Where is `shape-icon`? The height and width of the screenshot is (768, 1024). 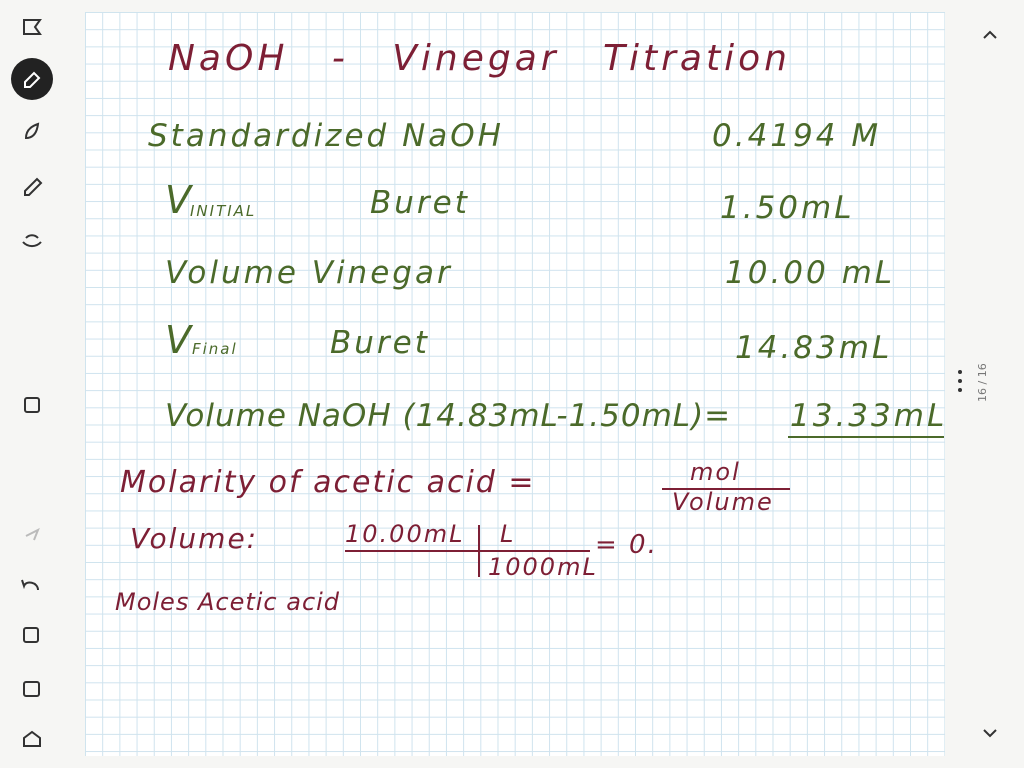
shape-icon is located at coordinates (32, 405).